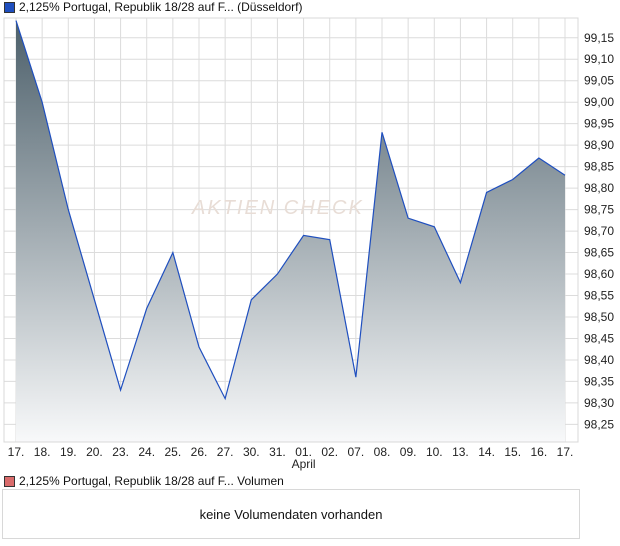  I want to click on x-tick-label: 20., so click(94, 452).